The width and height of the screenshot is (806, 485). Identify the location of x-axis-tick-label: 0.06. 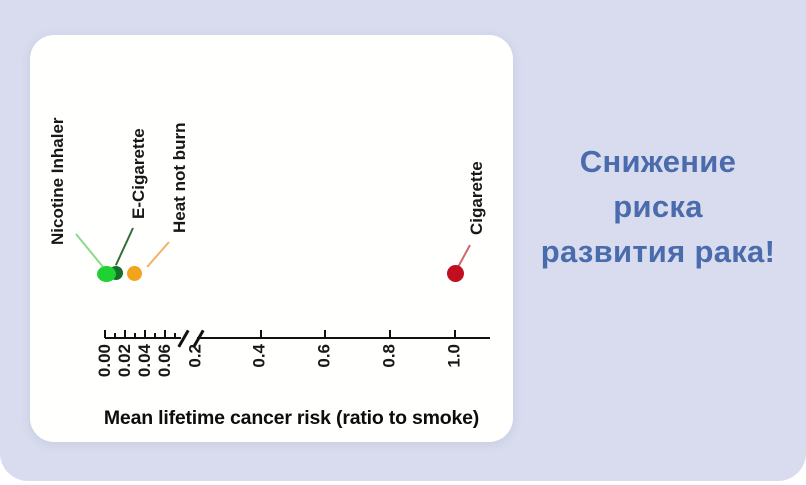
(164, 361).